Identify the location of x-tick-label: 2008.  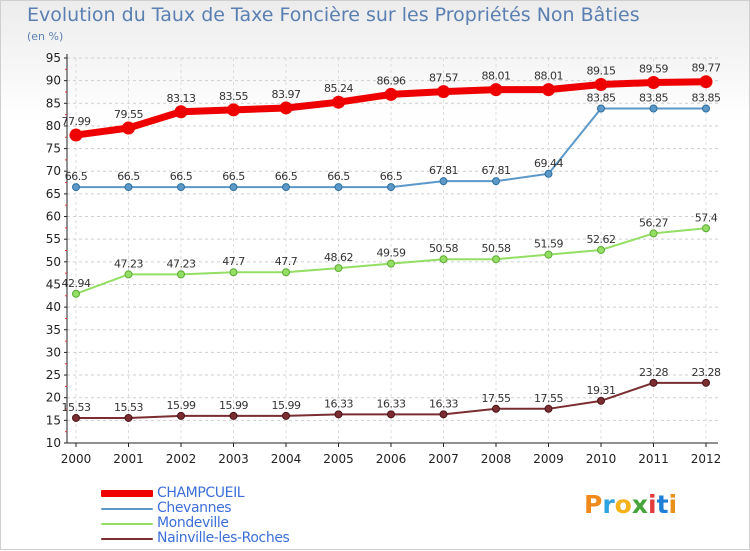
(496, 459).